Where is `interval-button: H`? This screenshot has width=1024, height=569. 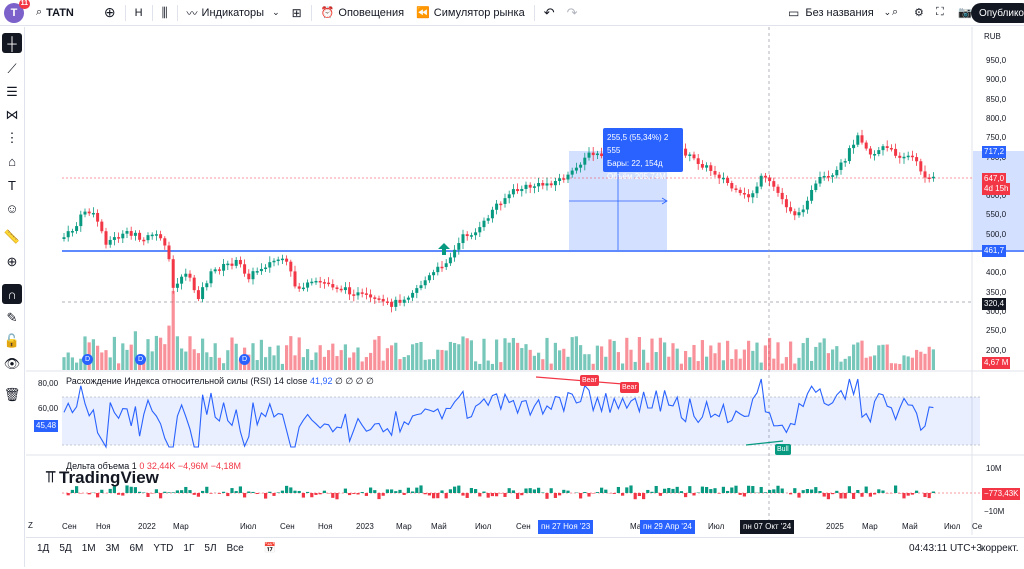 interval-button: H is located at coordinates (139, 13).